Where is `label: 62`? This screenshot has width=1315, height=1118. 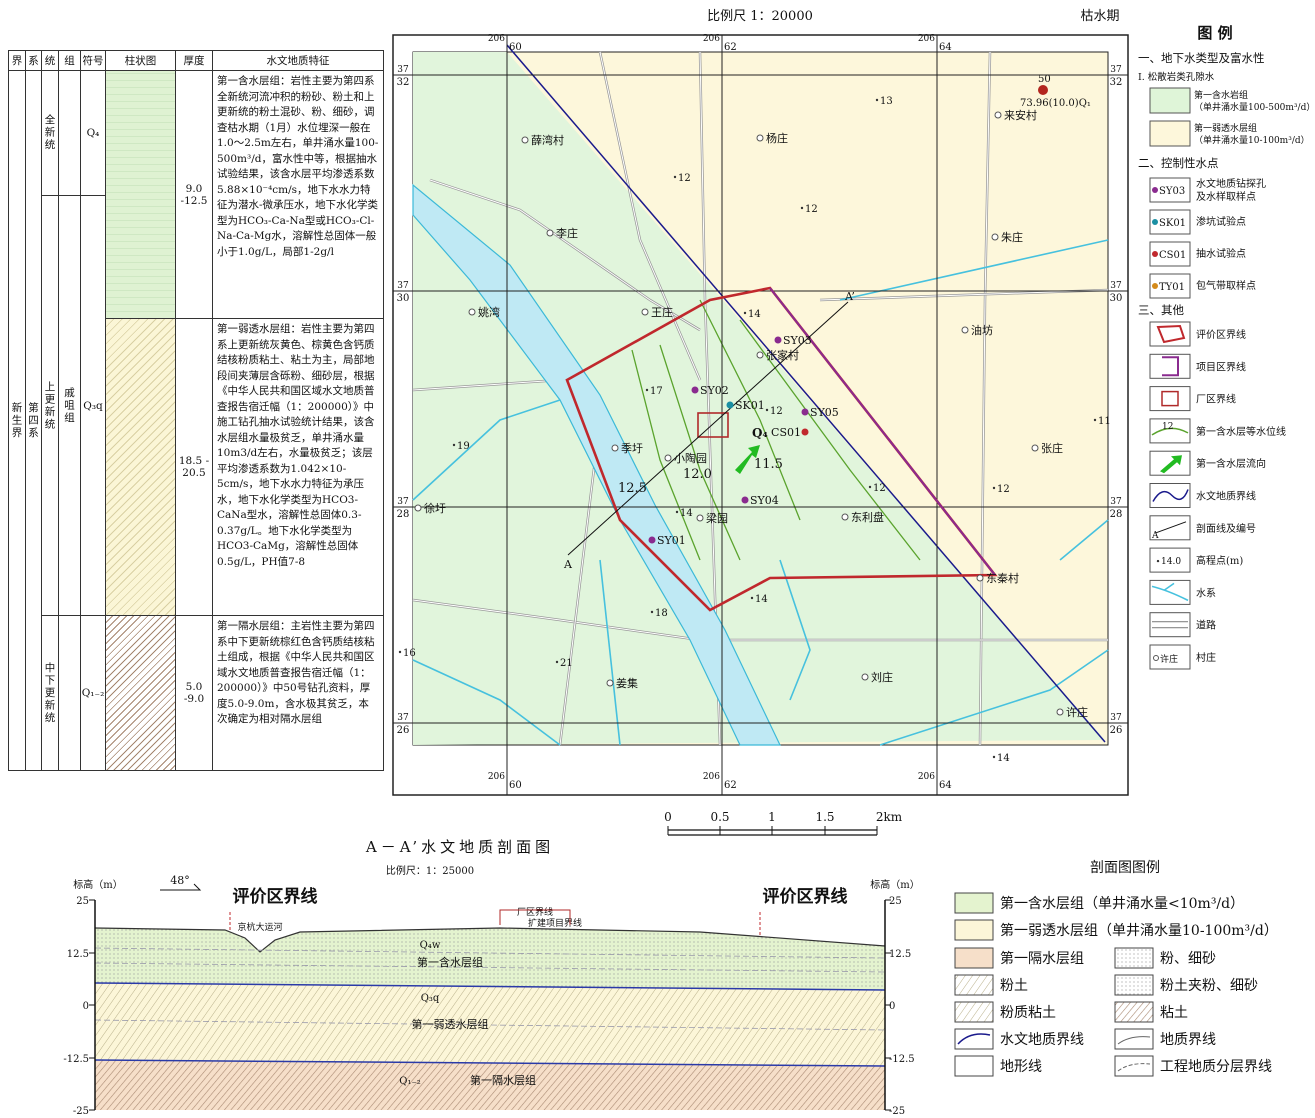
label: 62 is located at coordinates (730, 47).